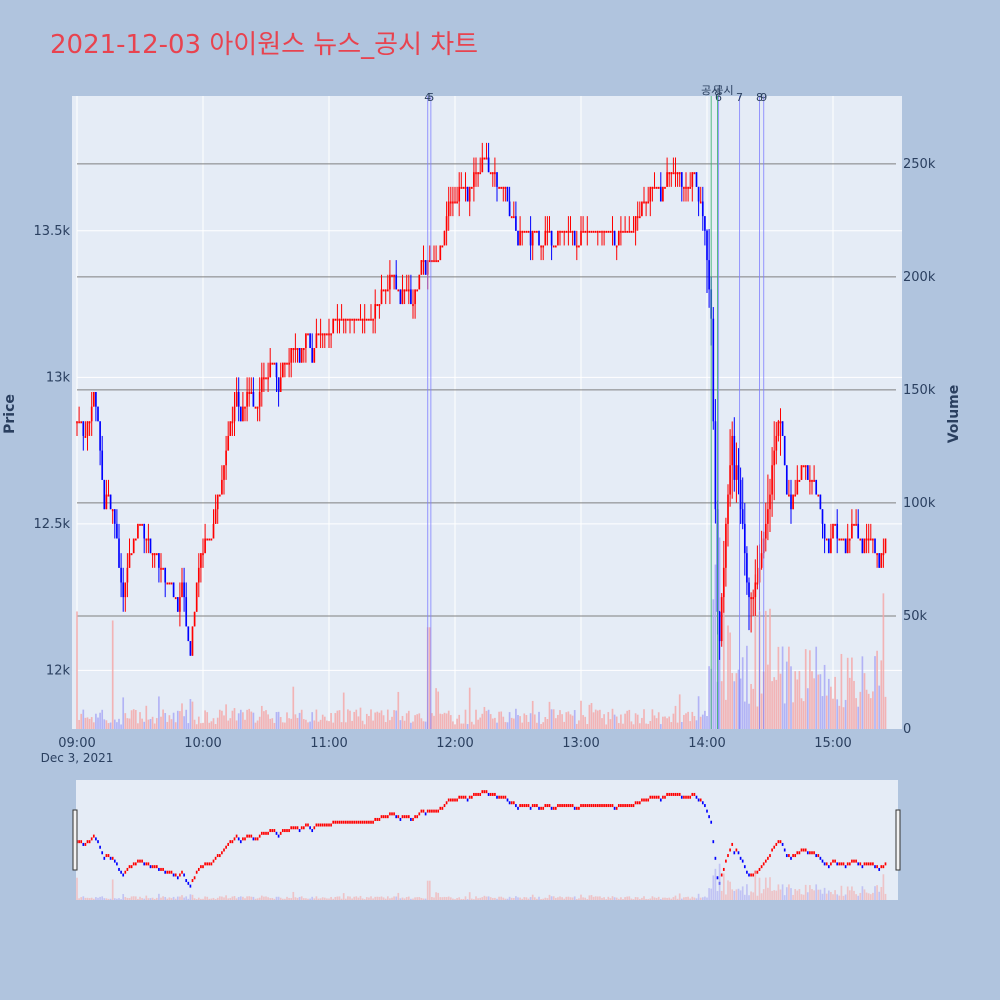 The height and width of the screenshot is (1000, 1000). I want to click on range-slider-background, so click(487, 840).